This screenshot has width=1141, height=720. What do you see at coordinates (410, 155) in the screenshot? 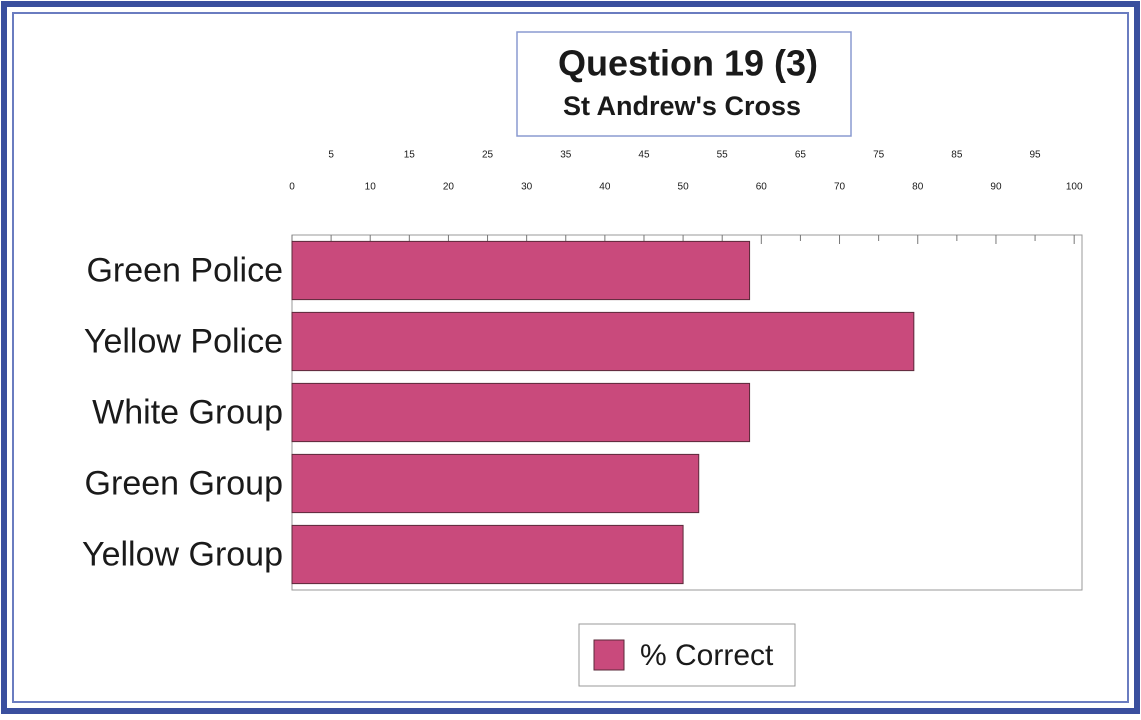
I see `x-tick-label: 15` at bounding box center [410, 155].